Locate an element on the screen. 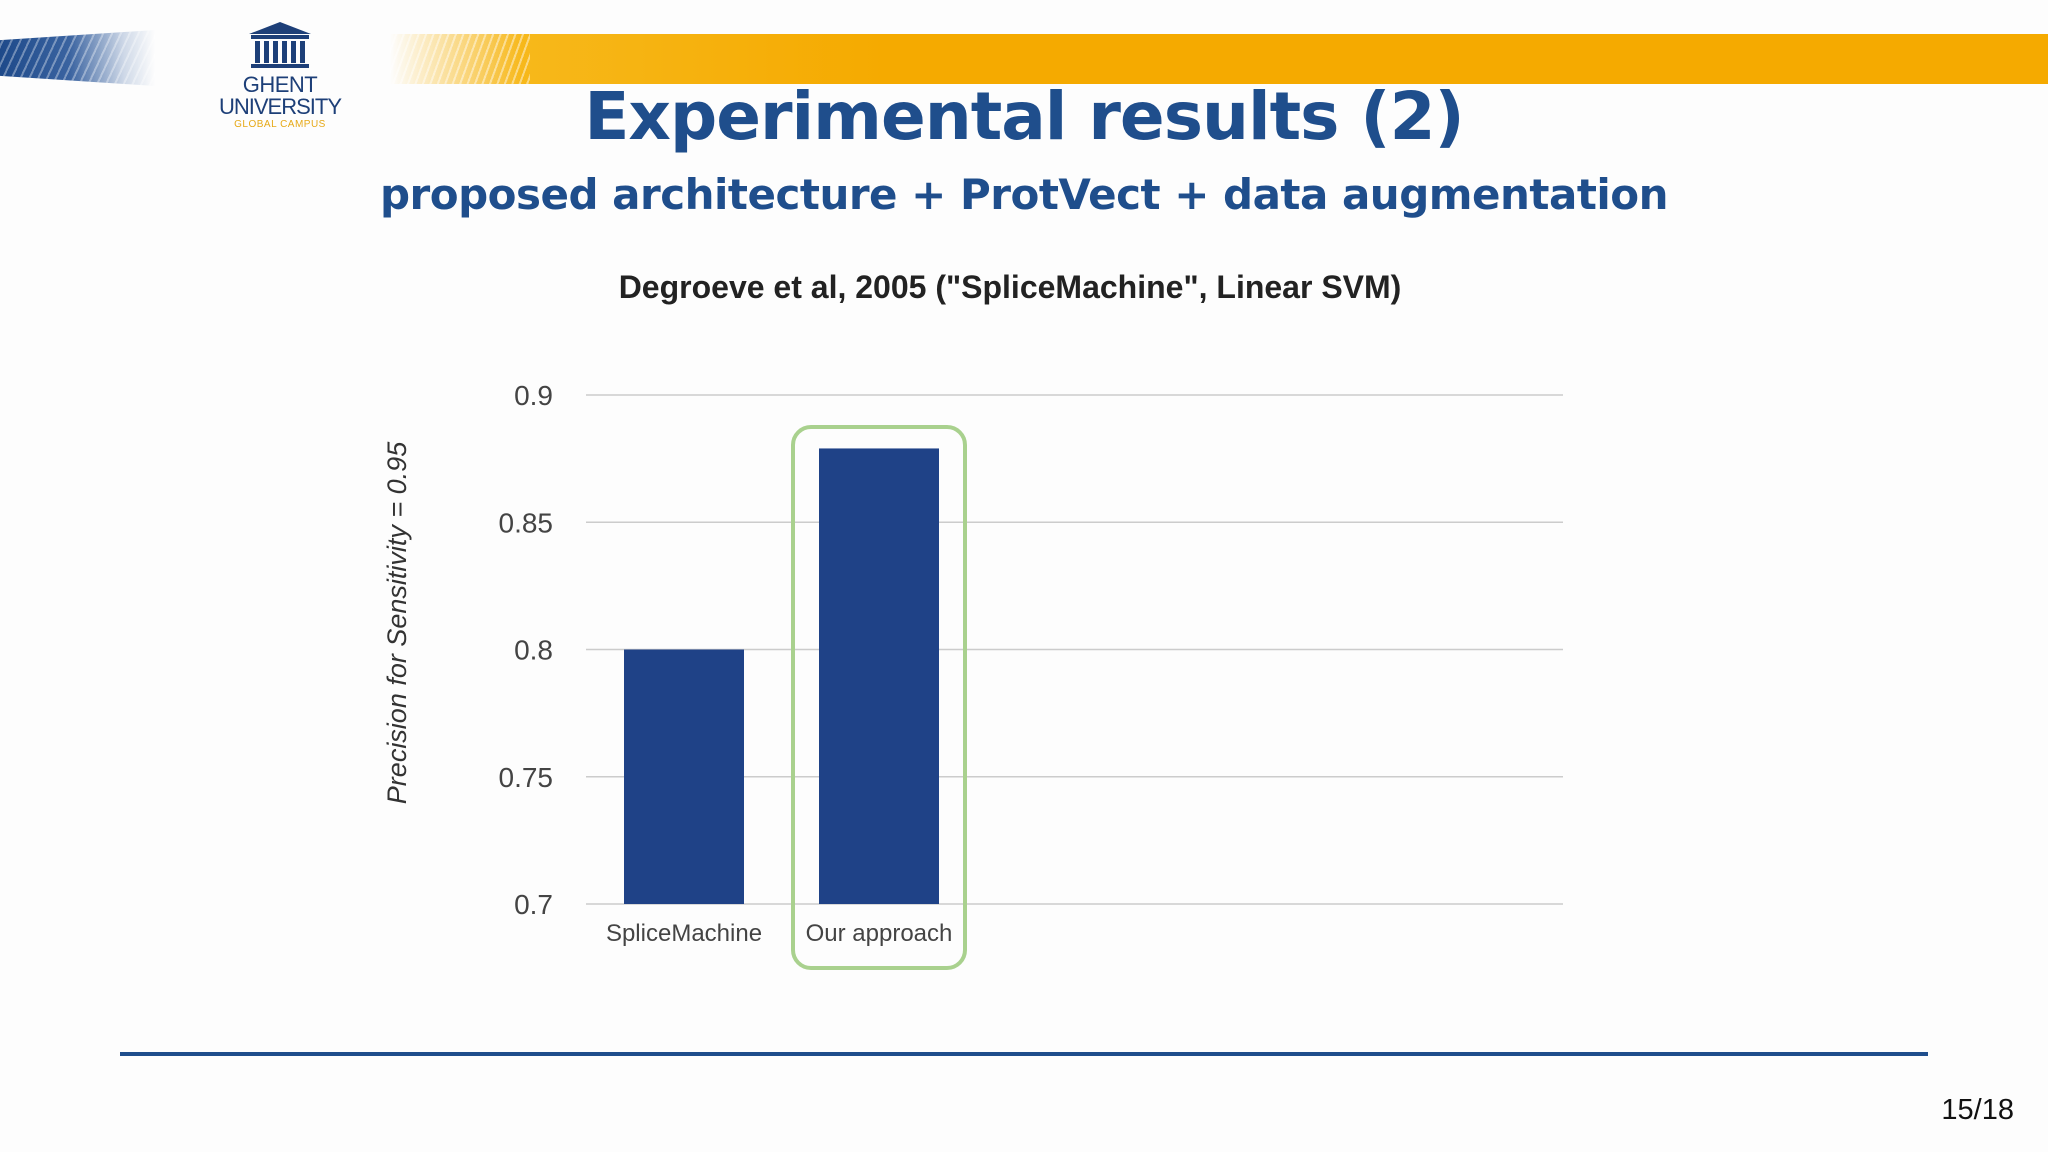  highlight-layer is located at coordinates (879, 697).